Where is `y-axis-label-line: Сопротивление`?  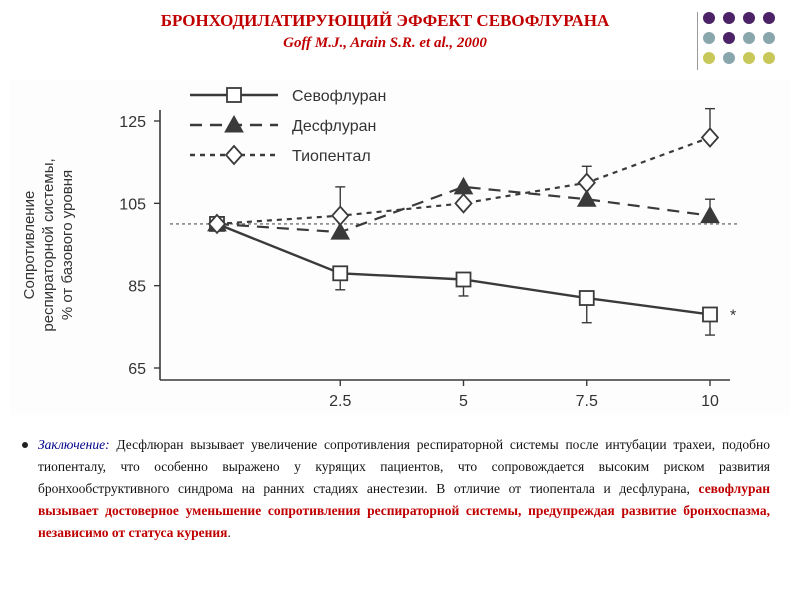
y-axis-label-line: Сопротивление is located at coordinates (29, 245).